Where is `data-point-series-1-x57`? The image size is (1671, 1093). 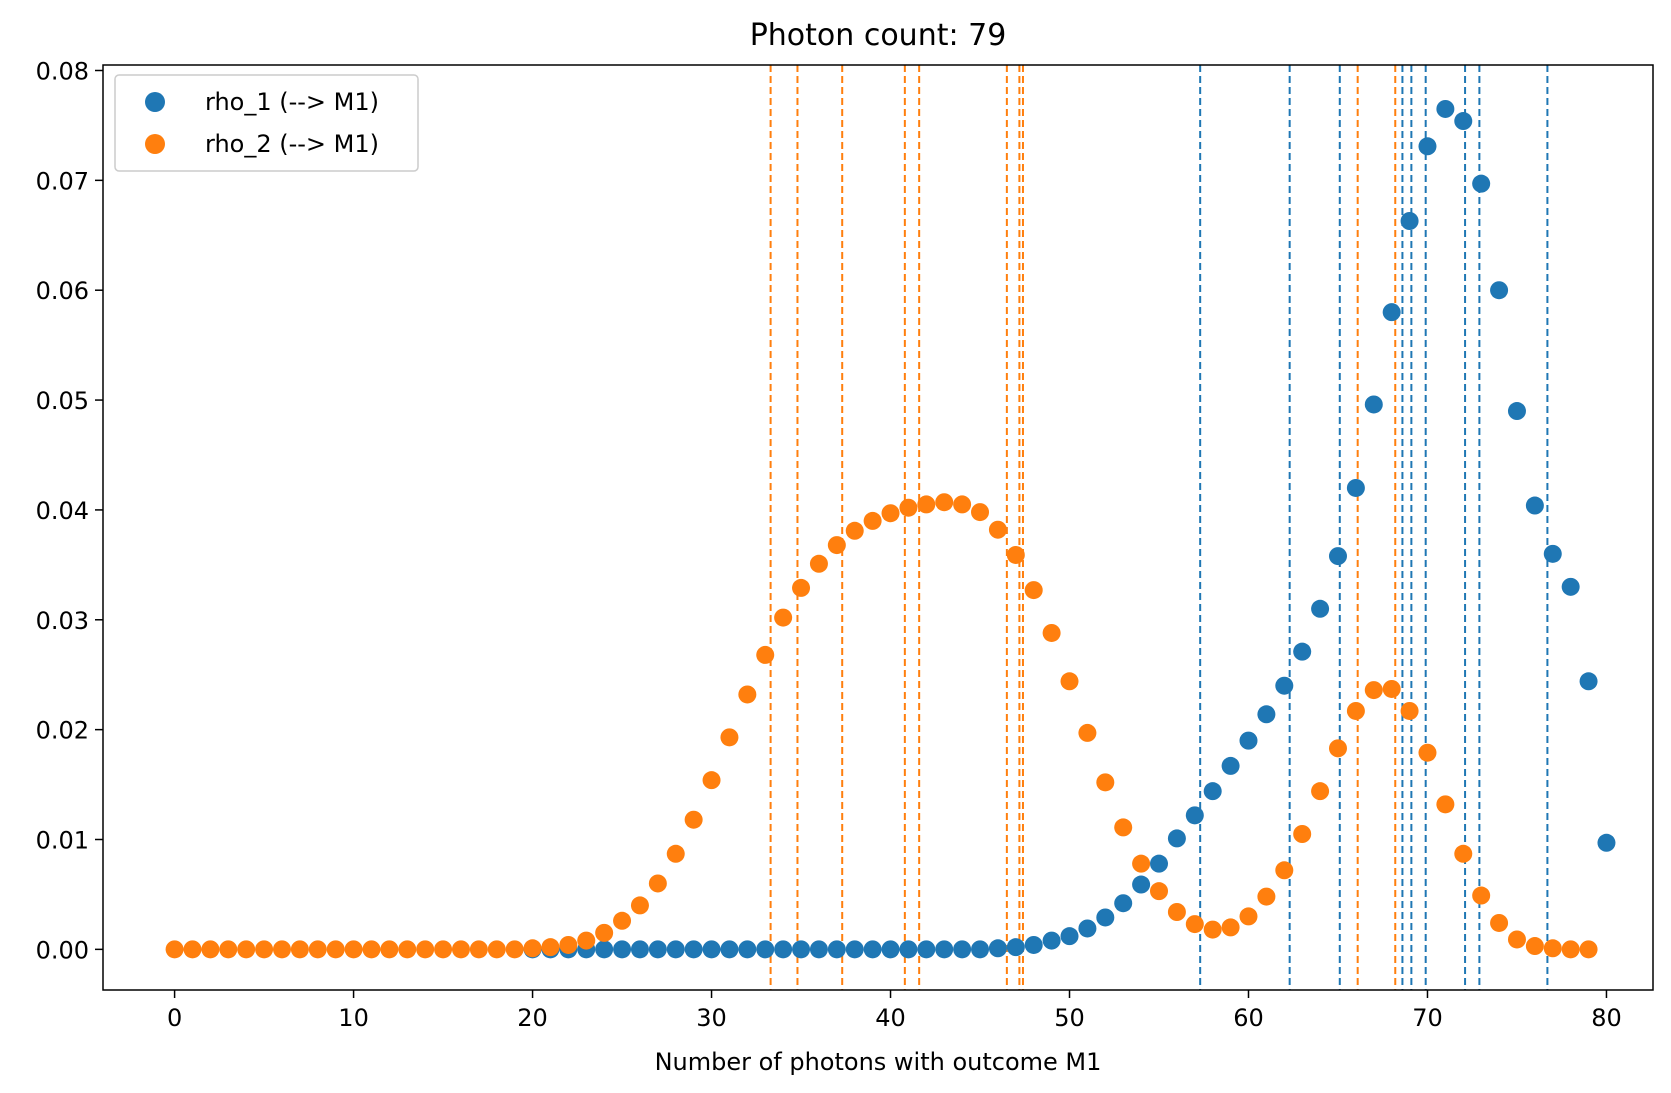
data-point-series-1-x57 is located at coordinates (1194, 815).